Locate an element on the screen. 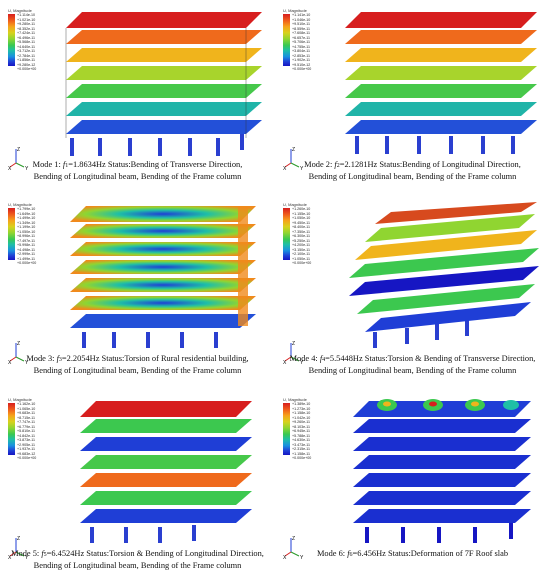  frequency-value: =5.5448Hz is located at coordinates (344, 358).